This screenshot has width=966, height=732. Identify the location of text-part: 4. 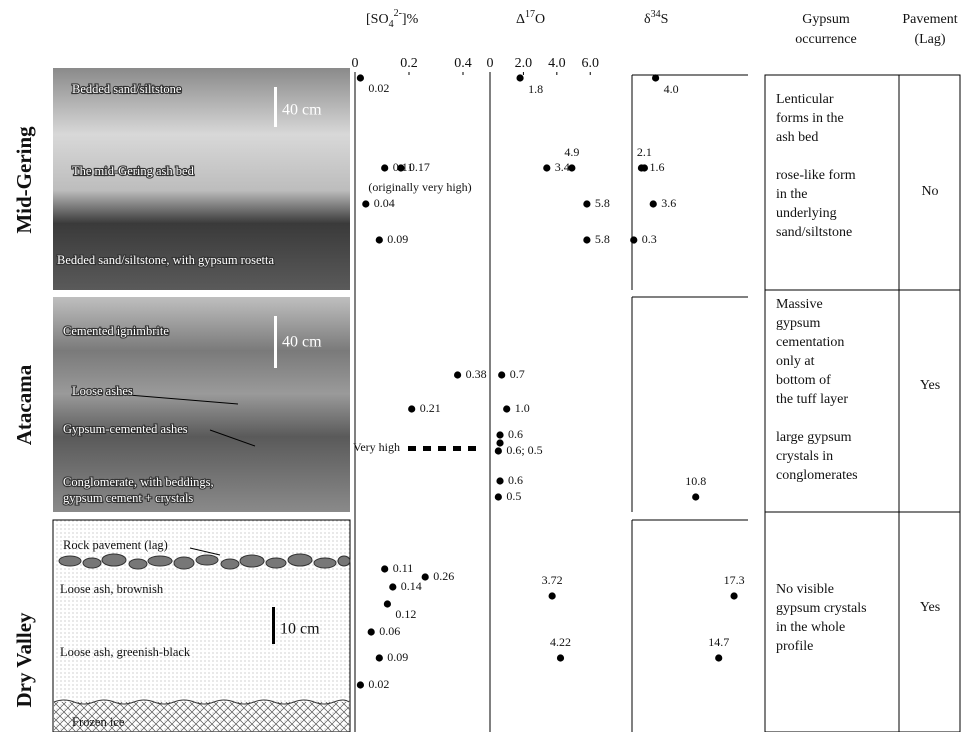
(391, 24).